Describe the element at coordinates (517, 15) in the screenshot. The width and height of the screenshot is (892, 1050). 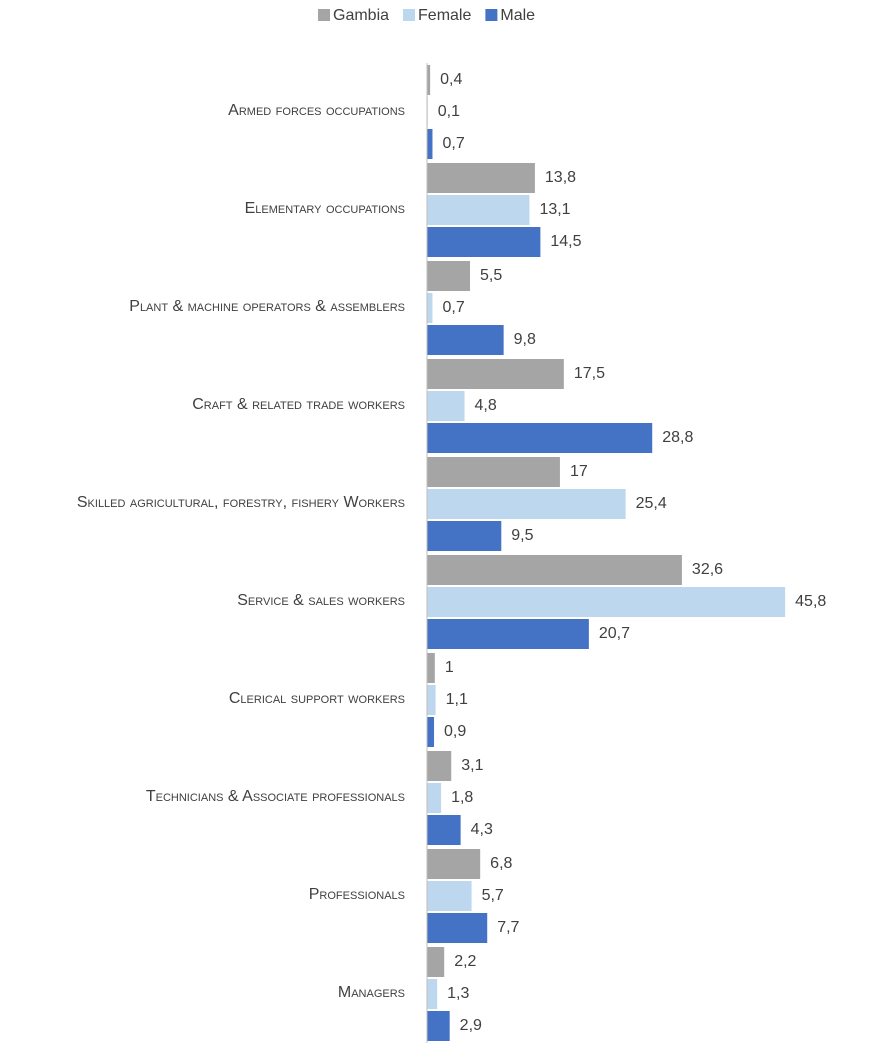
I see `legend-label: Male` at that location.